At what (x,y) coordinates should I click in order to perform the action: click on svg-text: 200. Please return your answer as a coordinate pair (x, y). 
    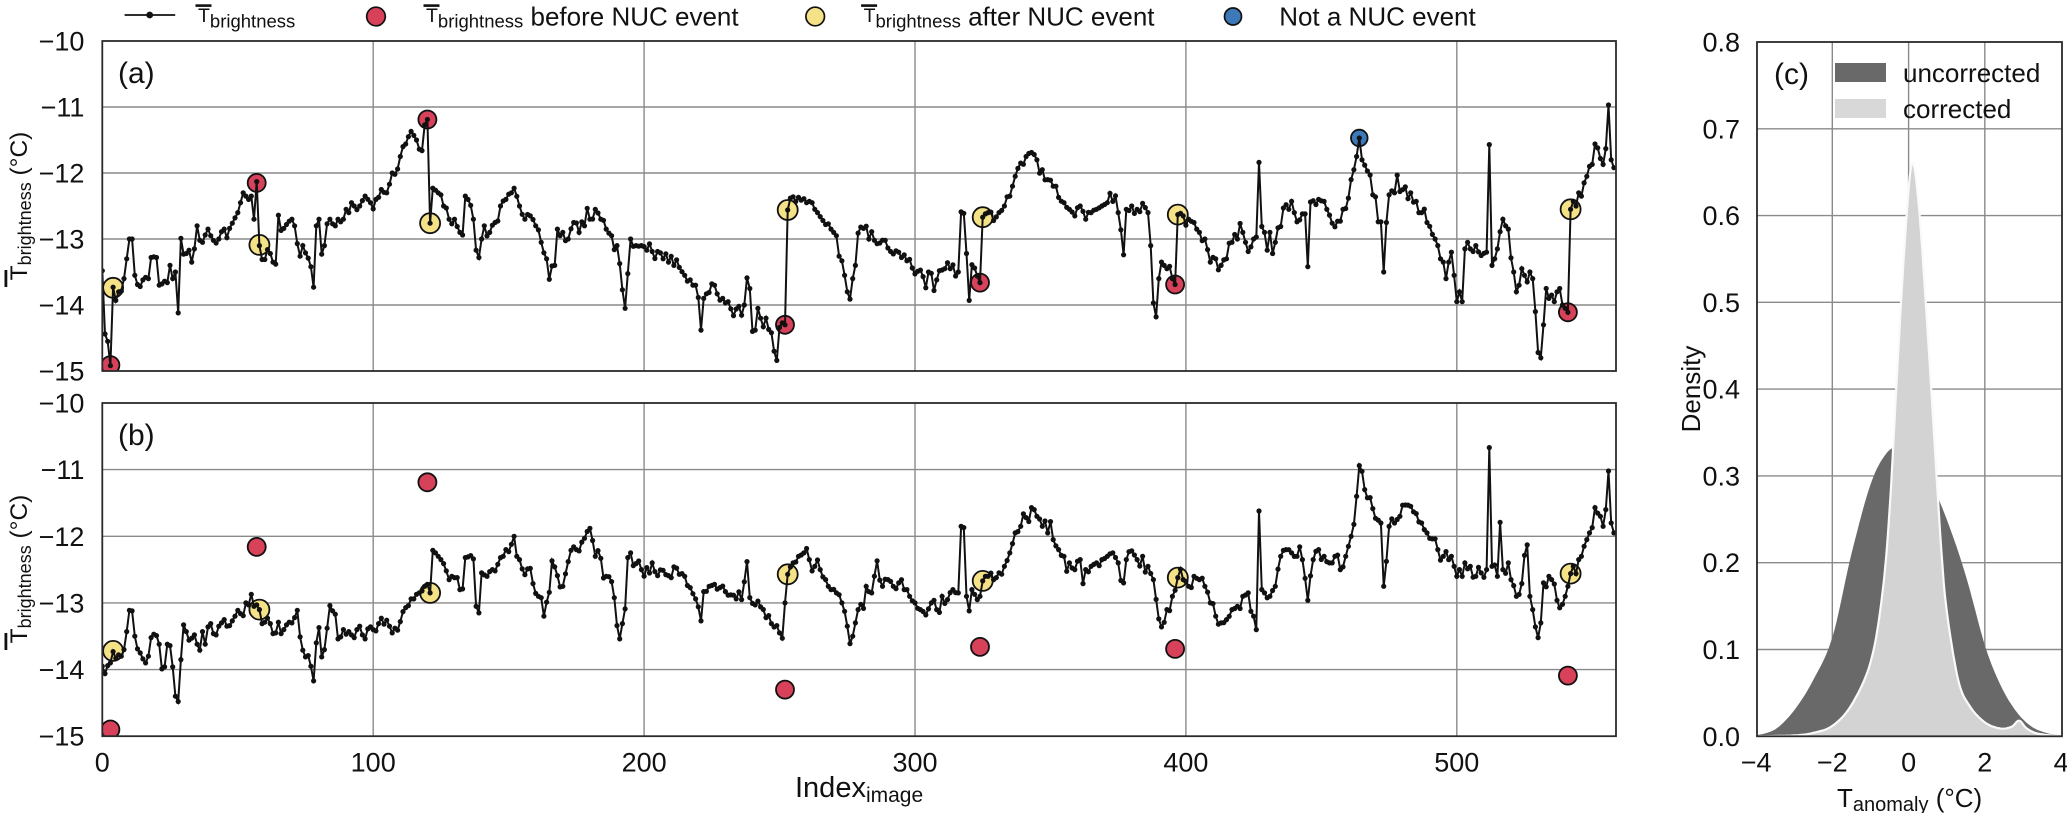
    Looking at the image, I should click on (644, 762).